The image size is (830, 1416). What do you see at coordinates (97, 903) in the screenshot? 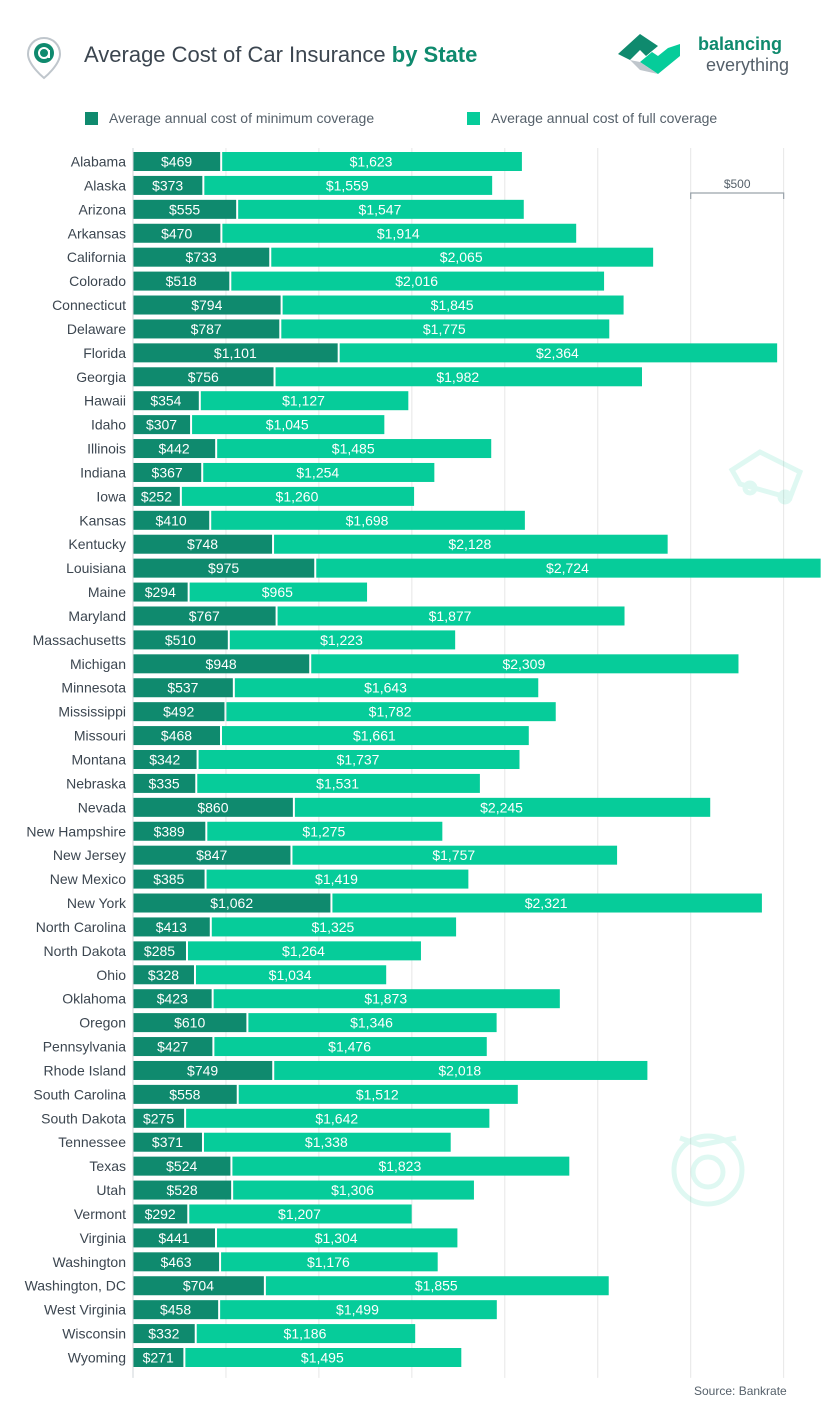
I see `state-label: New York` at bounding box center [97, 903].